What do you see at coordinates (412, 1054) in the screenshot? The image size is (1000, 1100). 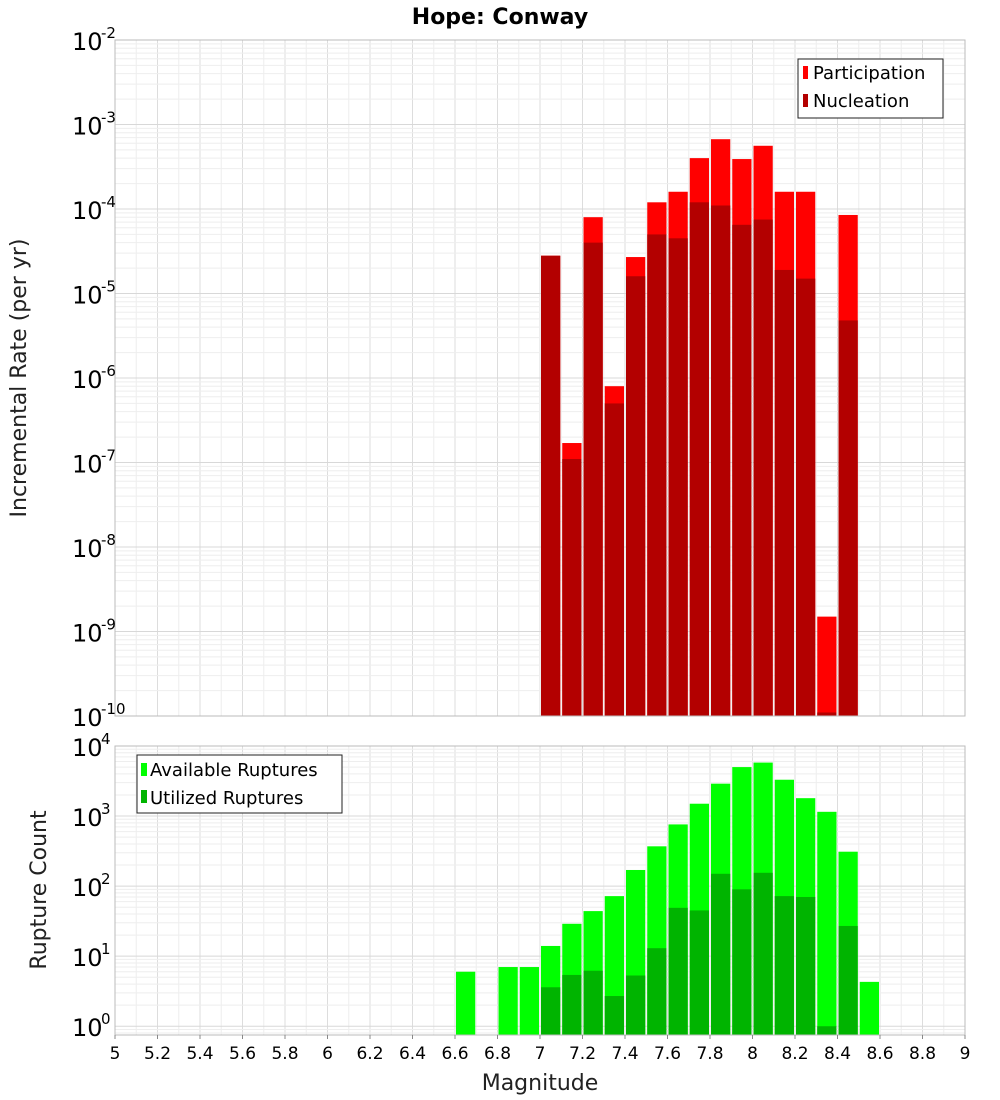 I see `x-tick-label: 6.4` at bounding box center [412, 1054].